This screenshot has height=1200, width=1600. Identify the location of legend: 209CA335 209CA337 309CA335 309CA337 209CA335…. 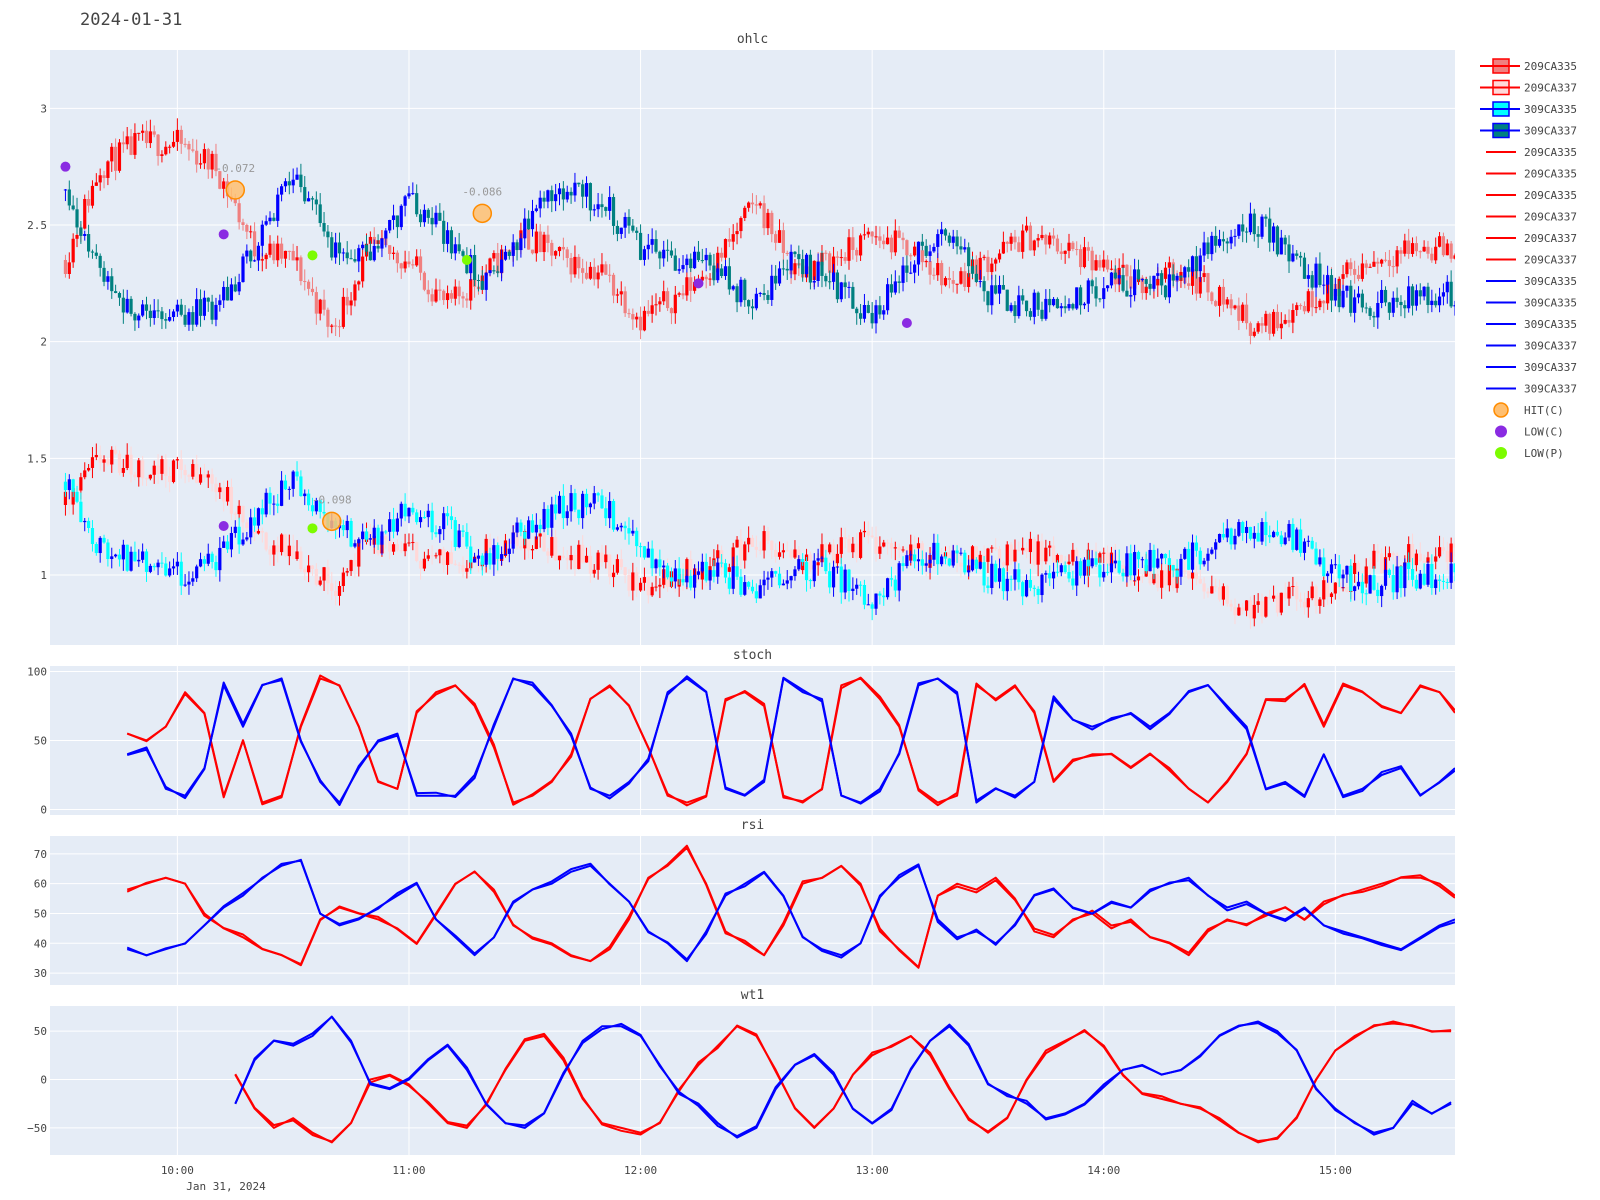
(1528, 259).